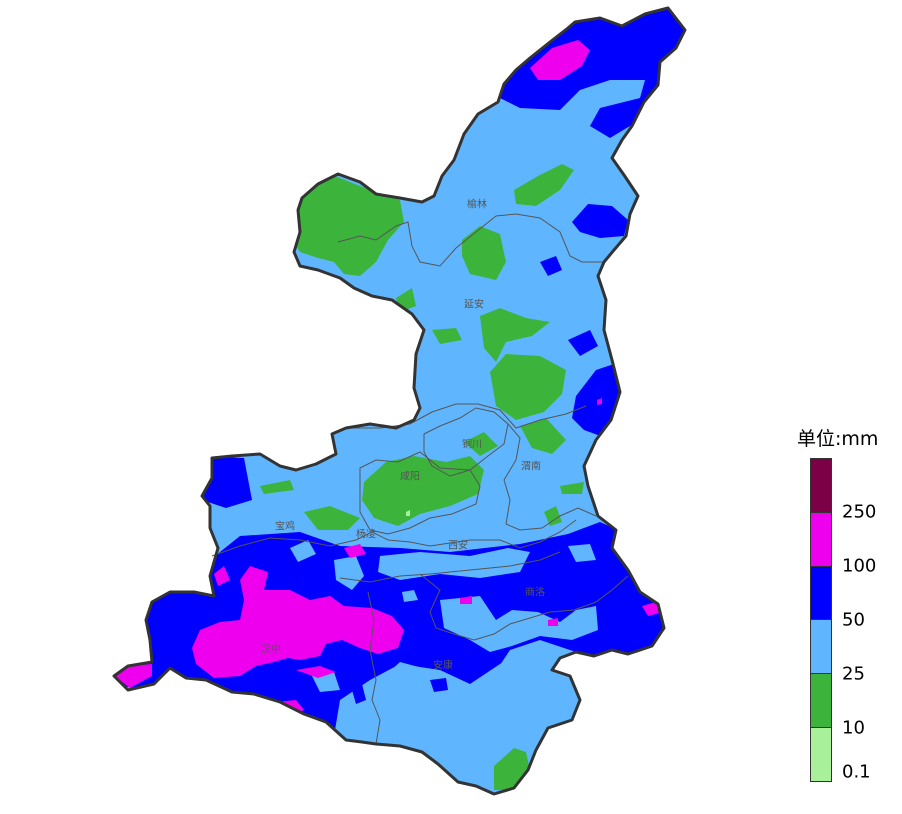 The width and height of the screenshot is (902, 814). I want to click on rain-band-50-100-west, so click(226, 482).